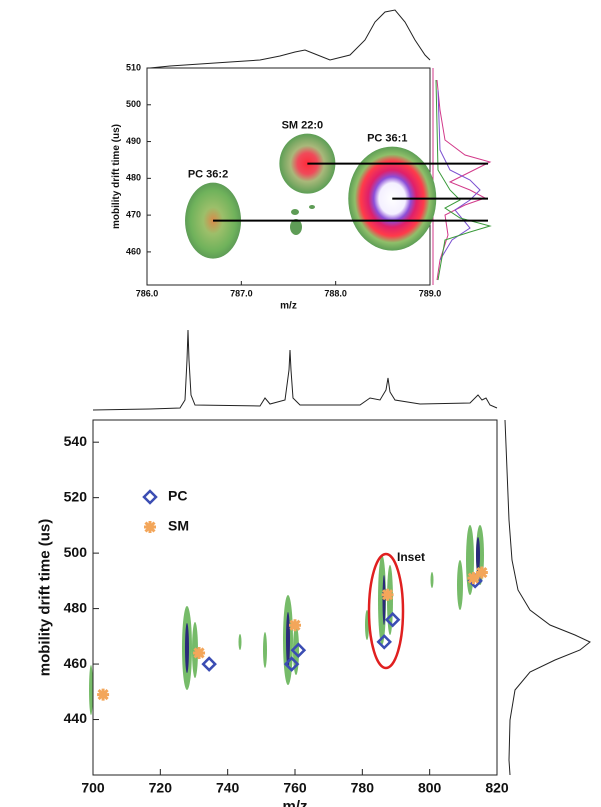 This screenshot has width=601, height=807. I want to click on inset-top-trace, so click(290, 39).